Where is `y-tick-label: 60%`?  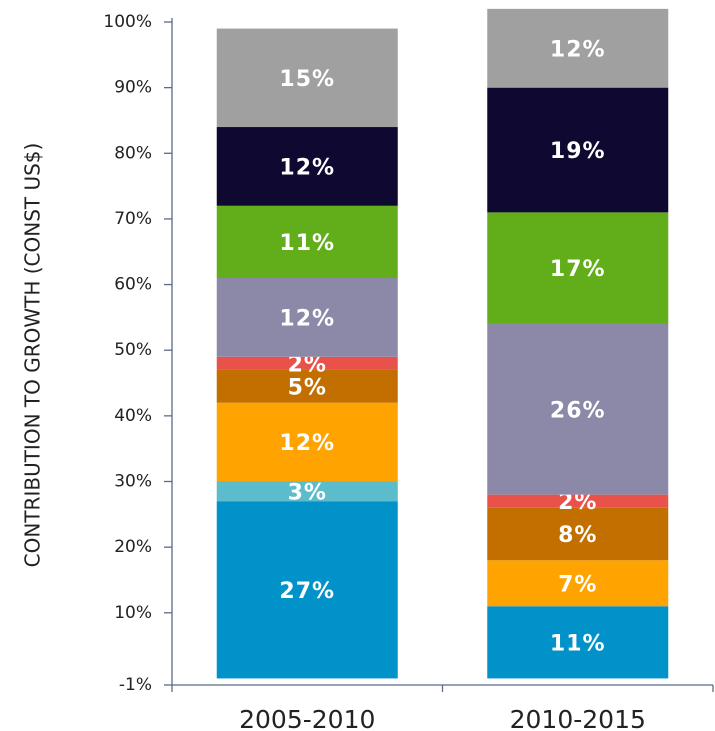 y-tick-label: 60% is located at coordinates (133, 285).